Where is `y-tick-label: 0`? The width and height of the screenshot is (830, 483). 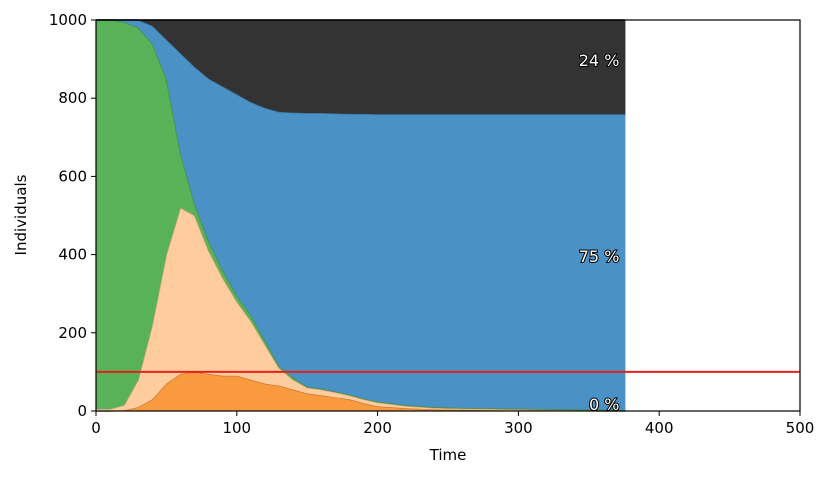 y-tick-label: 0 is located at coordinates (82, 411).